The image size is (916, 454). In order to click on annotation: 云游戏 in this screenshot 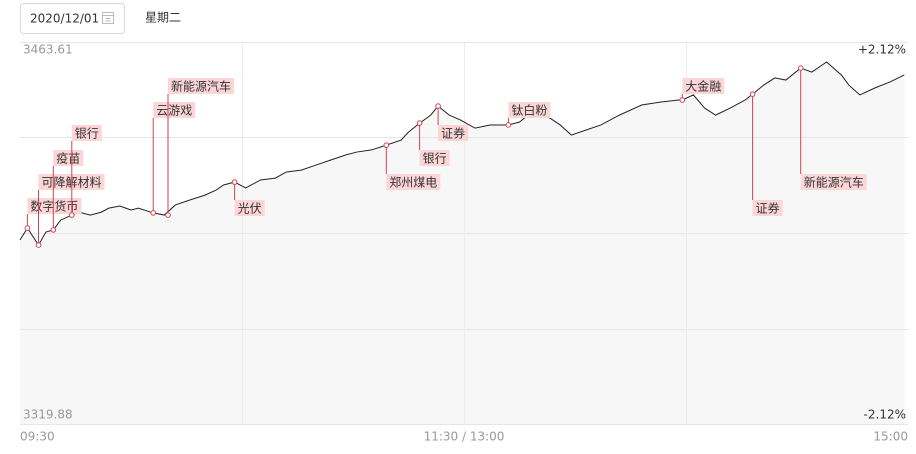, I will do `click(173, 159)`.